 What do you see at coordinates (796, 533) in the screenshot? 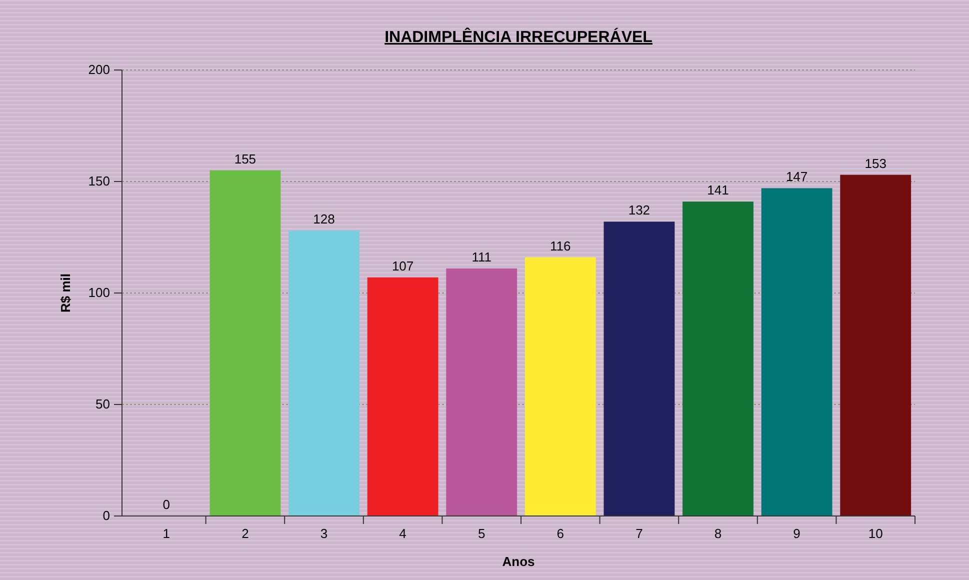
I see `x-tick-label: 9` at bounding box center [796, 533].